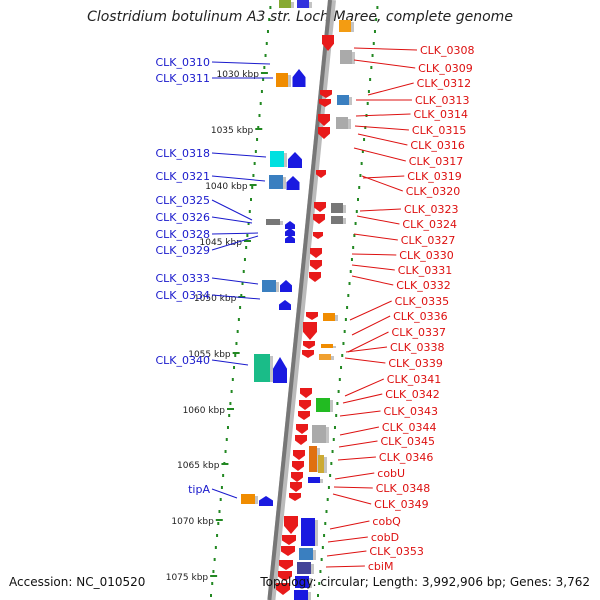  Describe the element at coordinates (199, 489) in the screenshot. I see `gene-label-tipA: tipA` at that location.